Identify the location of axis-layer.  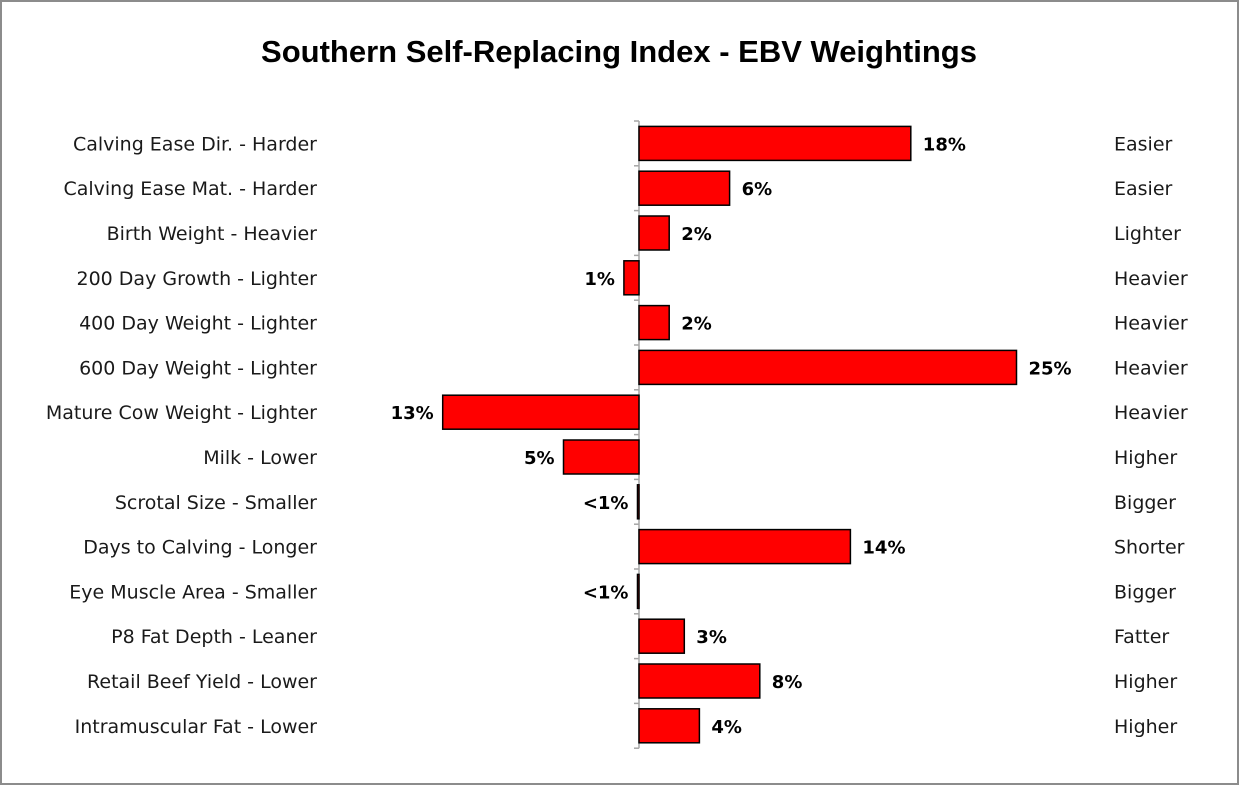
(637, 434).